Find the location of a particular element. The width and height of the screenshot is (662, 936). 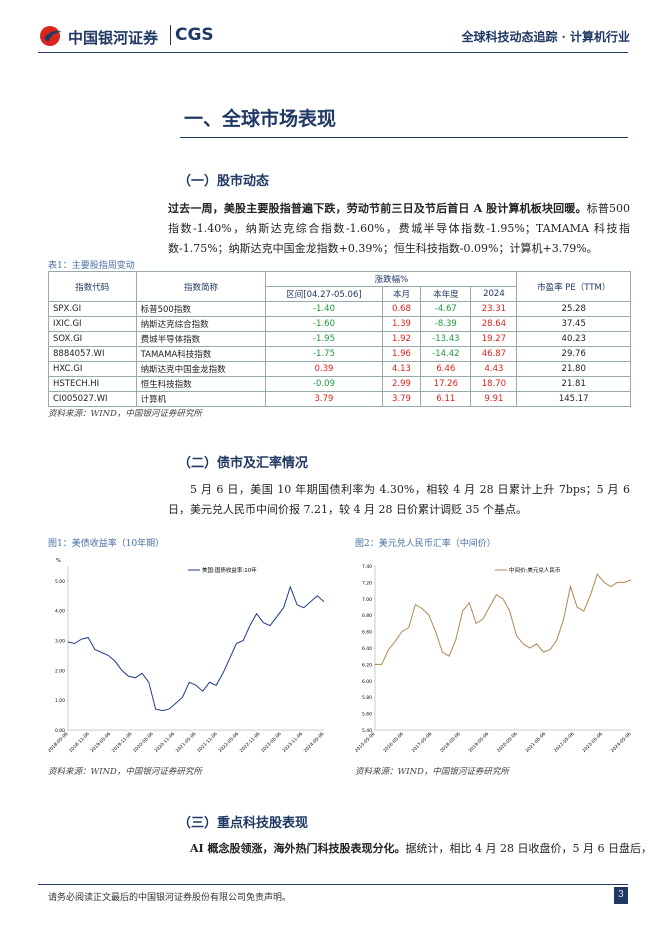

footer-rule is located at coordinates (333, 884).